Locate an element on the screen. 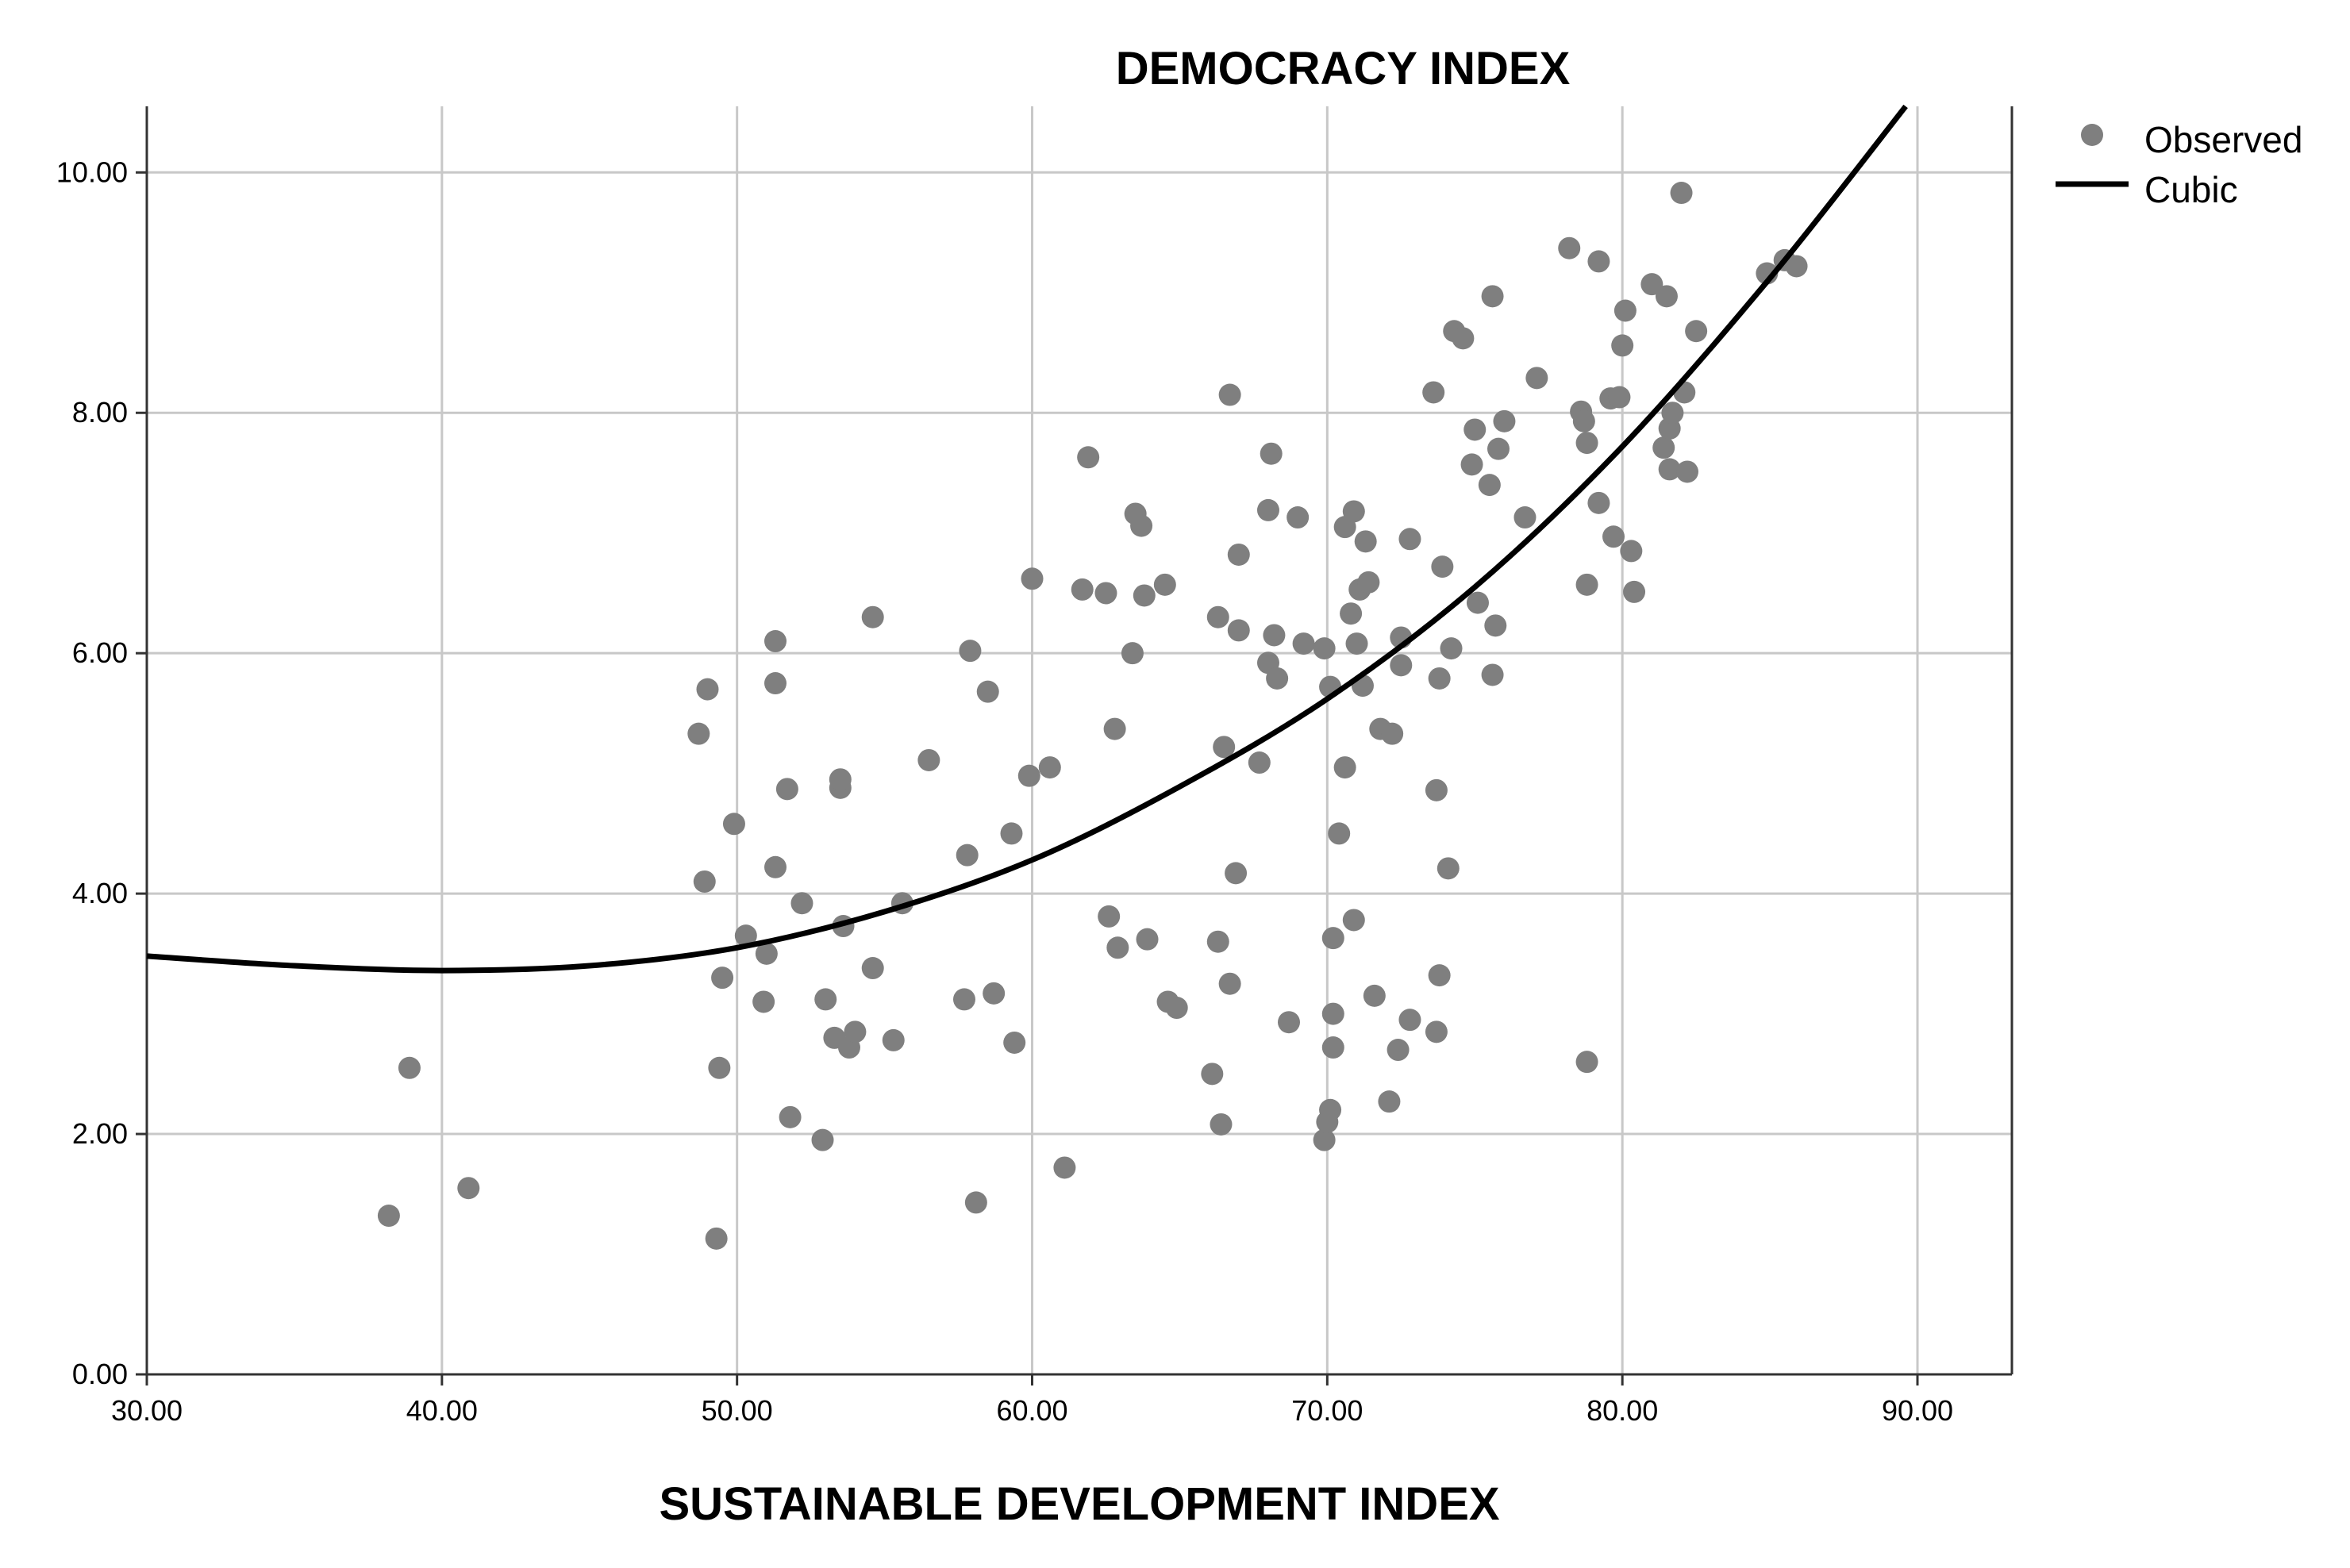 The height and width of the screenshot is (1568, 2350). y-tick-label: 0.00 is located at coordinates (100, 1374).